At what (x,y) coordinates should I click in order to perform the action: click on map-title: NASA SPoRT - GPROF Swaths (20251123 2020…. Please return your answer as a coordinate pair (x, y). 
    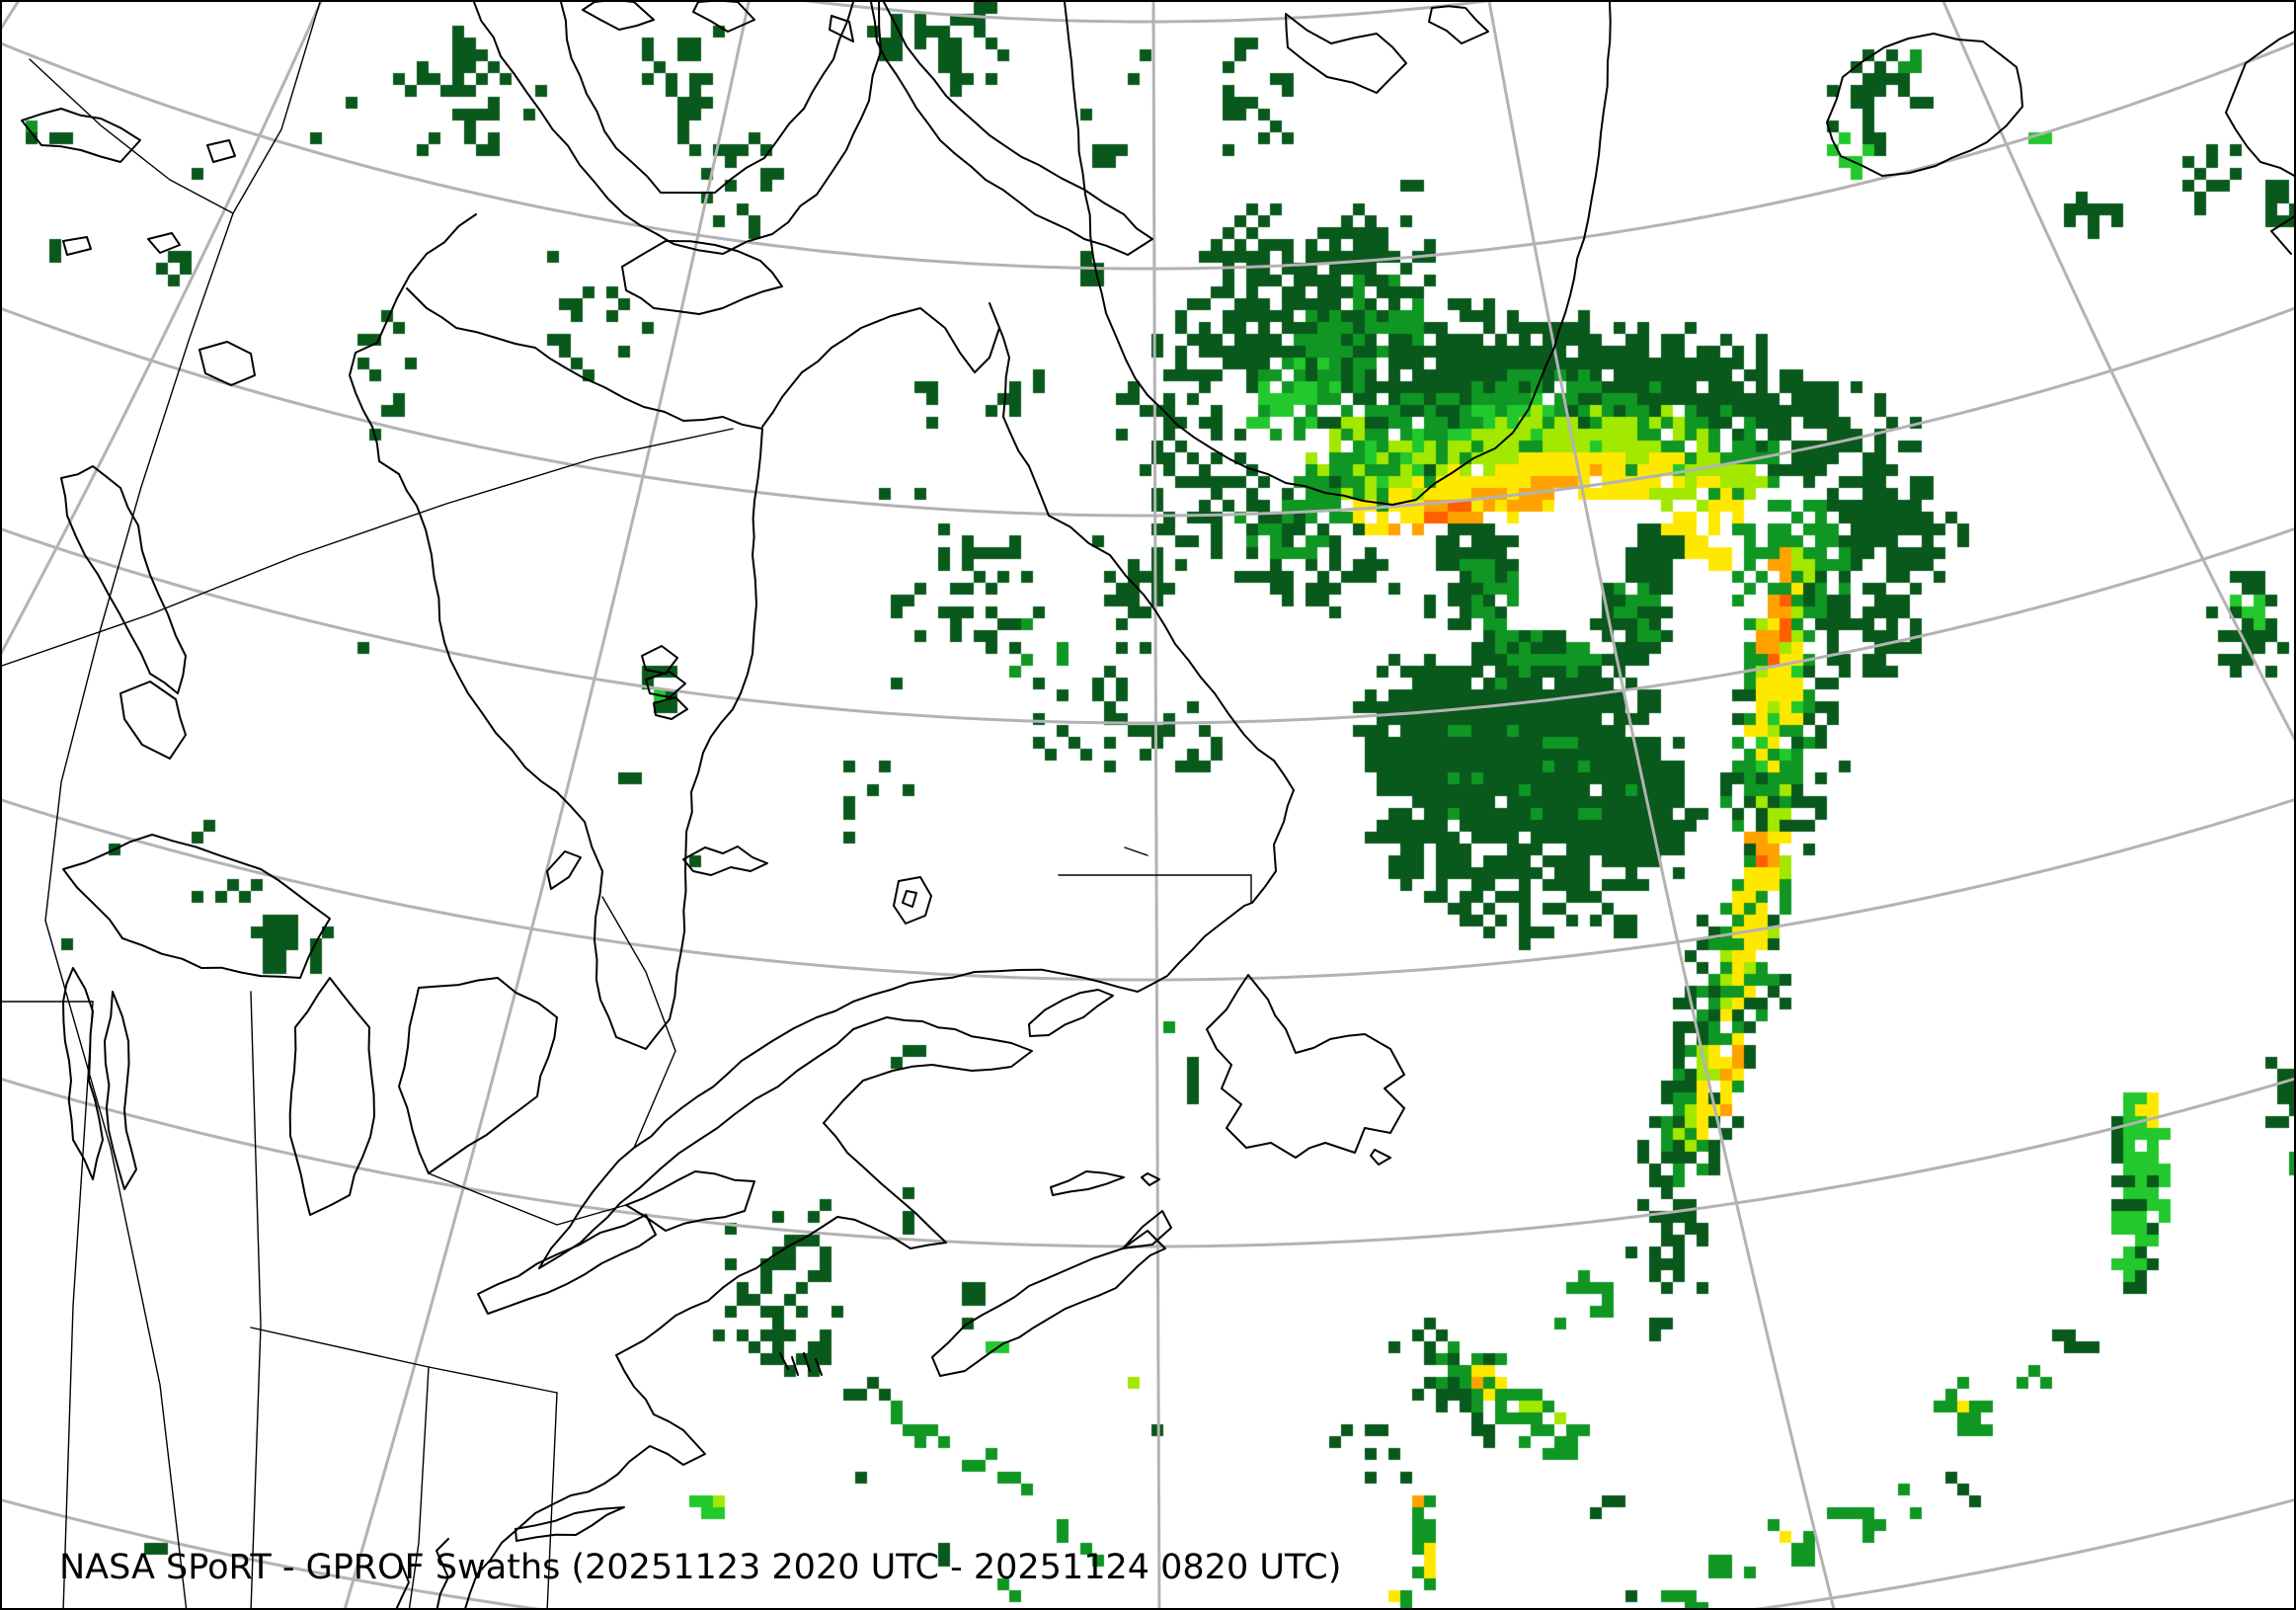
    Looking at the image, I should click on (700, 1567).